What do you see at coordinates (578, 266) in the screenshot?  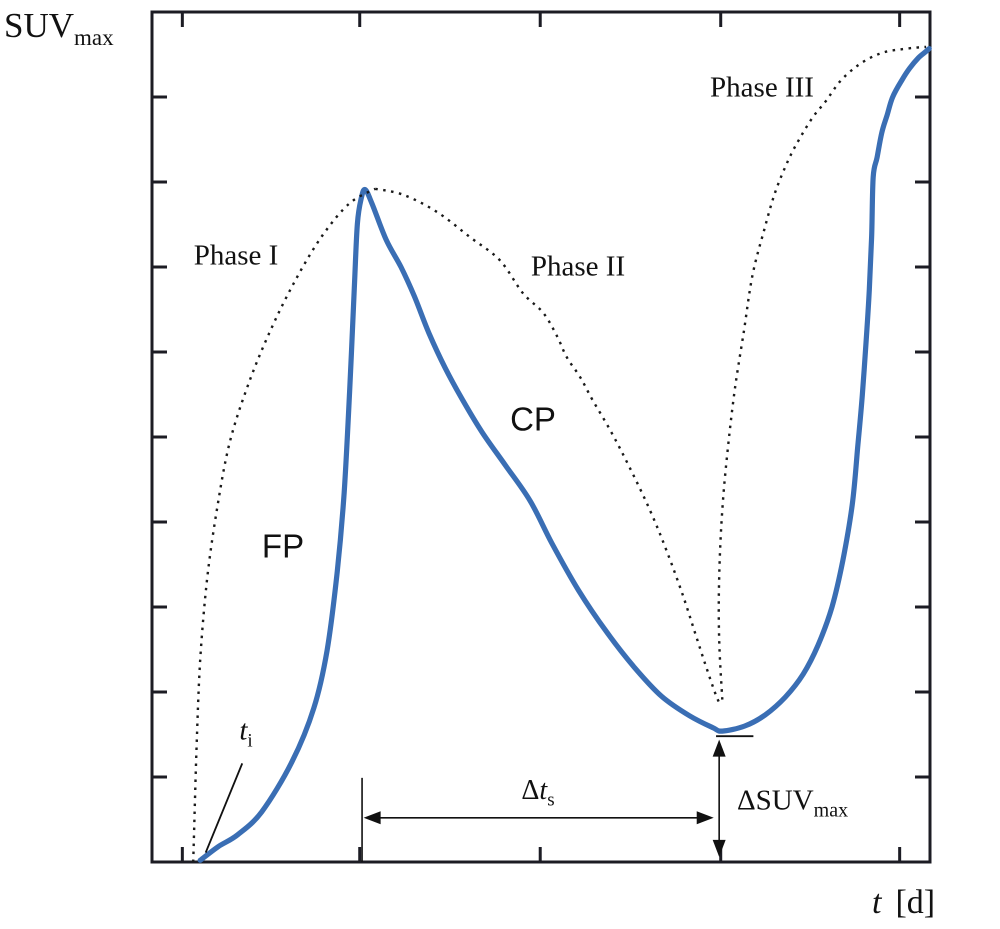 I see `phase2-label: Phase II` at bounding box center [578, 266].